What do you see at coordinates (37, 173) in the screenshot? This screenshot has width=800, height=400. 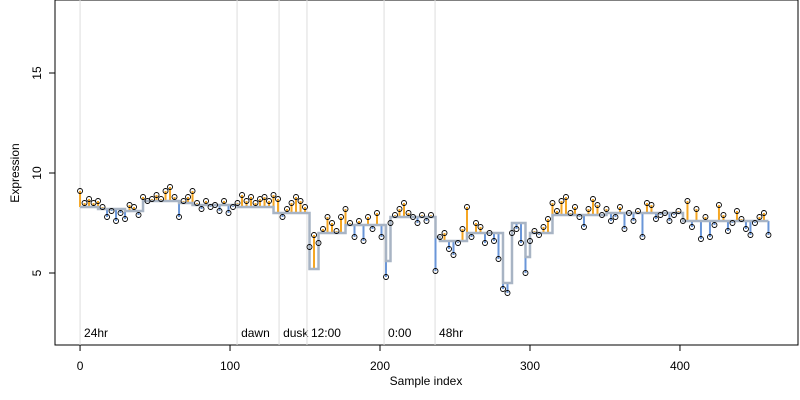 I see `y-tick-label: 10` at bounding box center [37, 173].